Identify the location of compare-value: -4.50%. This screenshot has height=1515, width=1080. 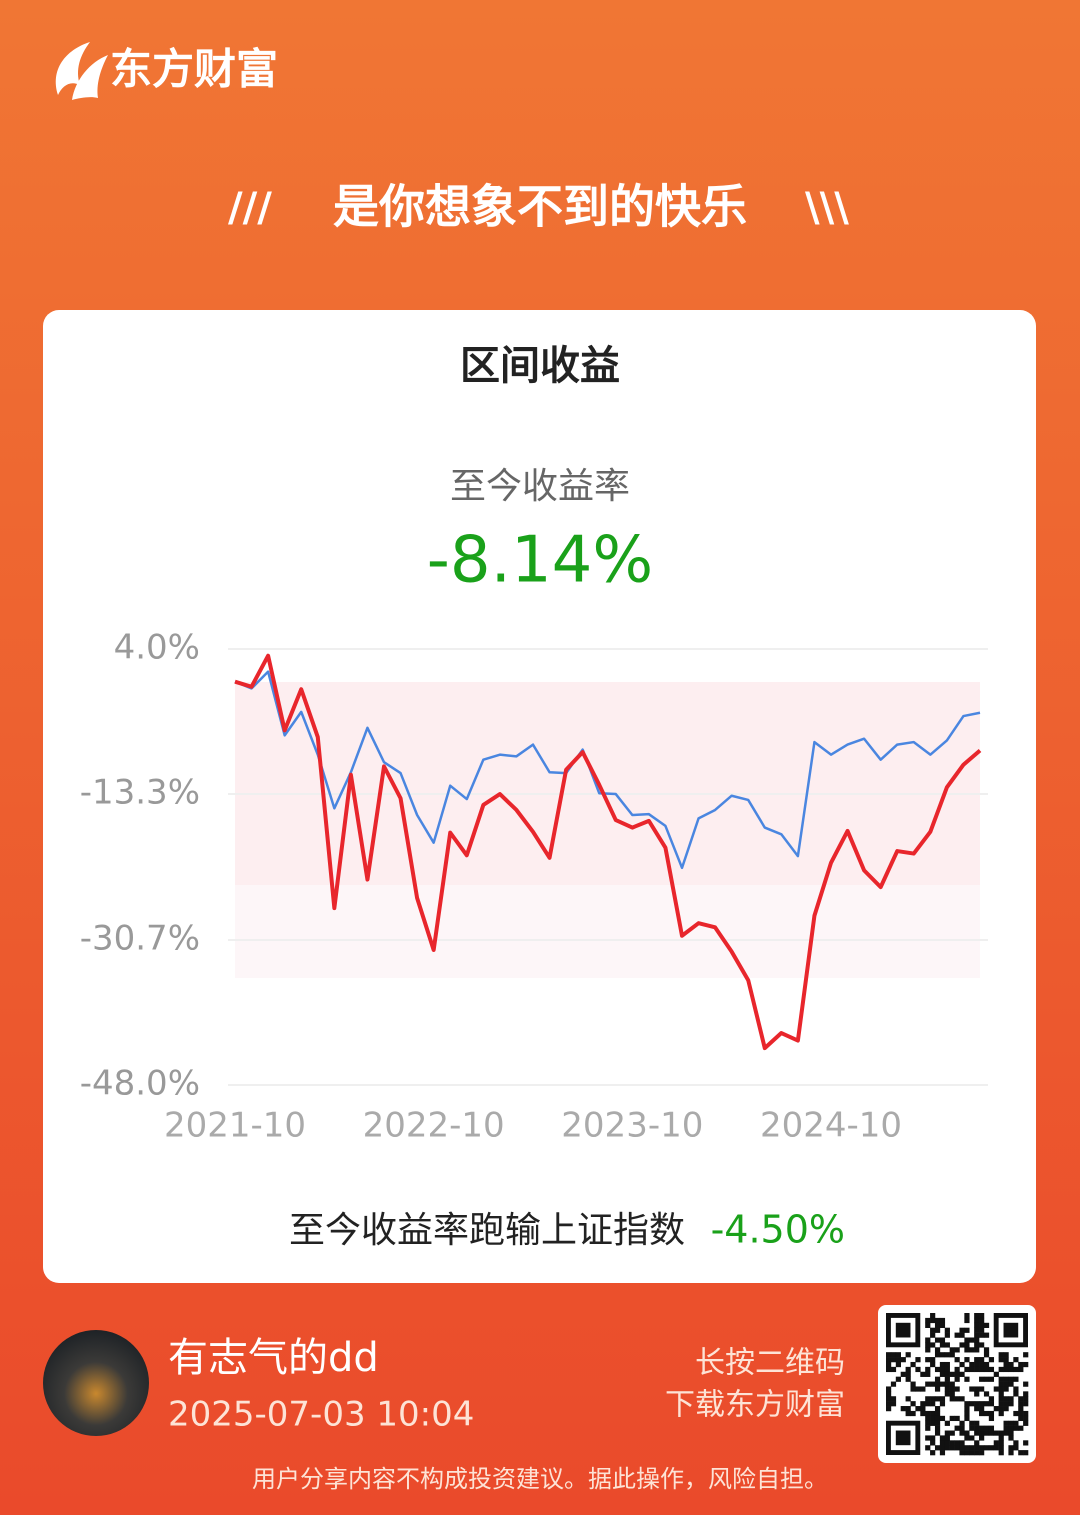
(778, 1230).